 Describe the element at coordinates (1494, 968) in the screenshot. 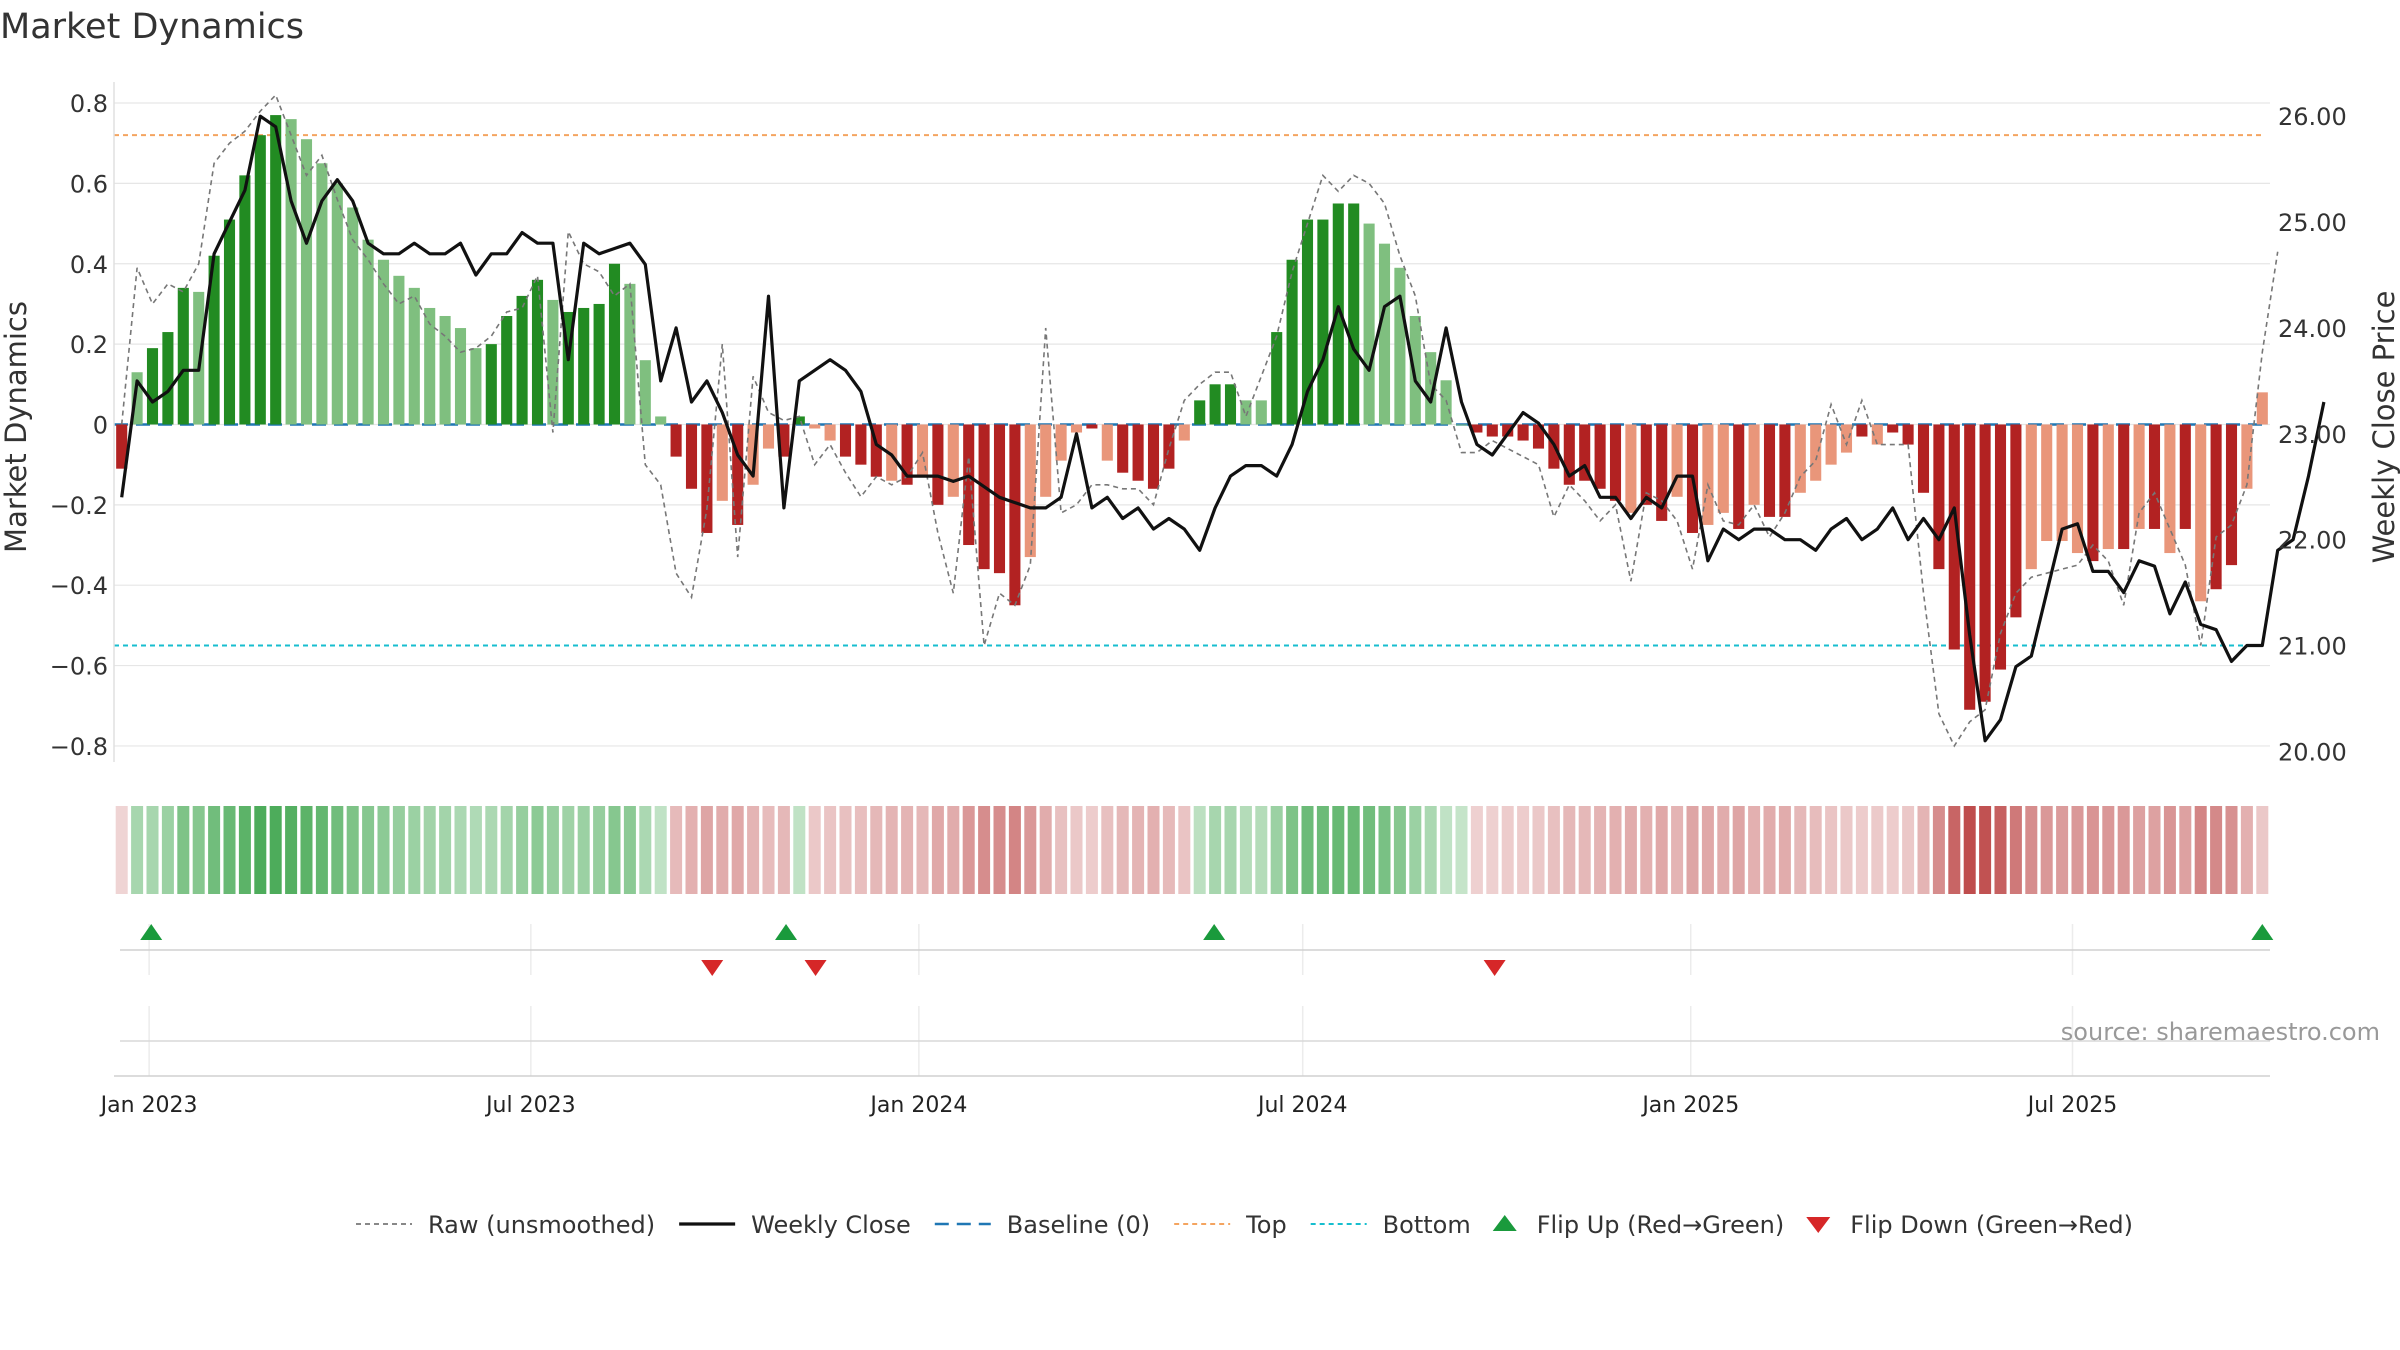

I see `flip-down-marker` at that location.